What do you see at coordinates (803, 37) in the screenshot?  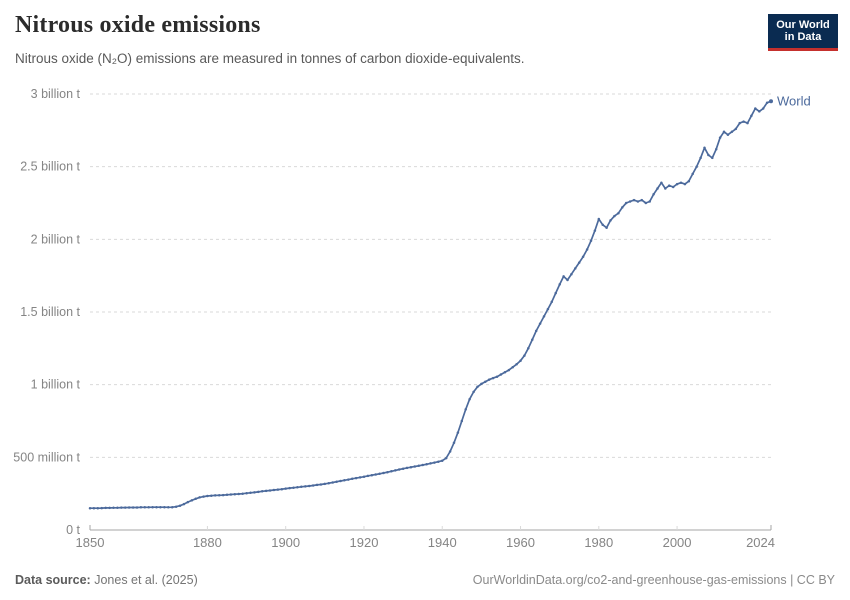 I see `owid-logo-line2: in Data` at bounding box center [803, 37].